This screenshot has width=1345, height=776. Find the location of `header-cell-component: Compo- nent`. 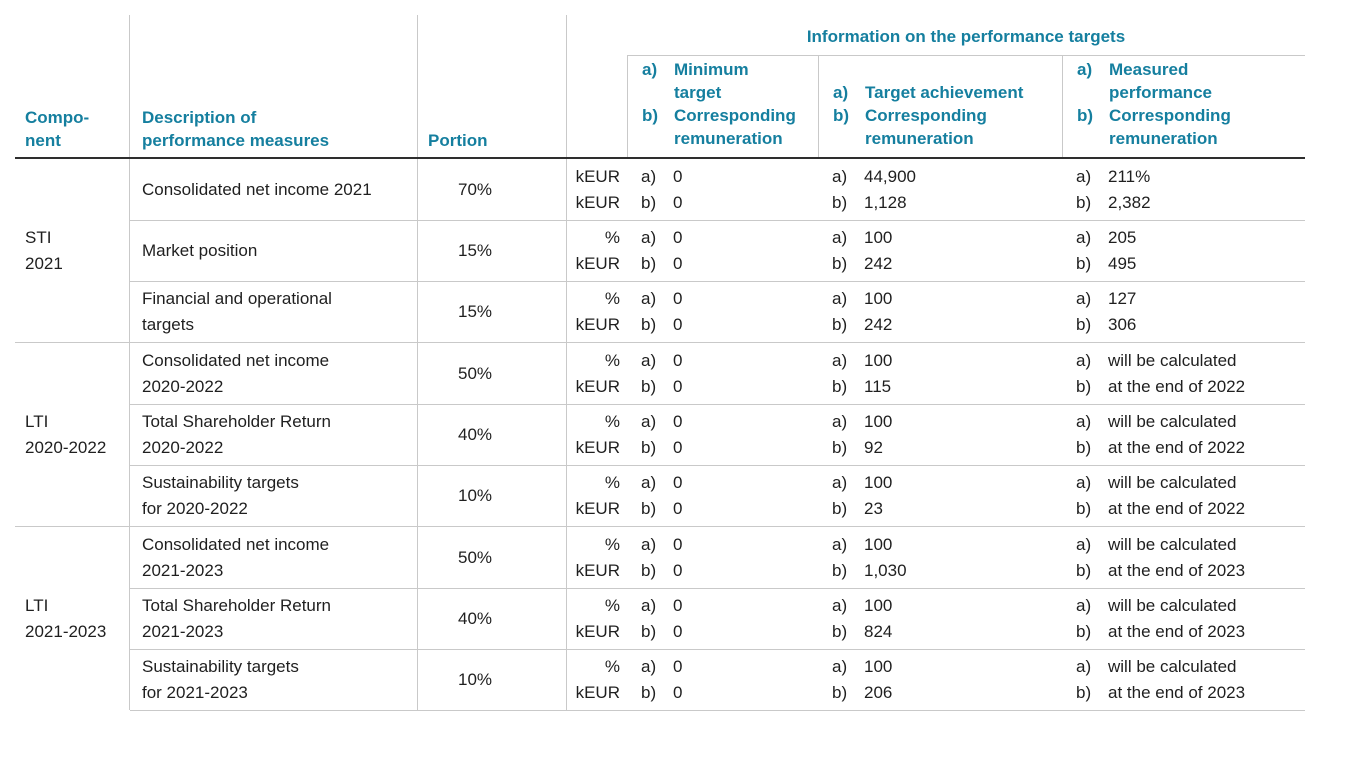

header-cell-component: Compo- nent is located at coordinates (72, 86).